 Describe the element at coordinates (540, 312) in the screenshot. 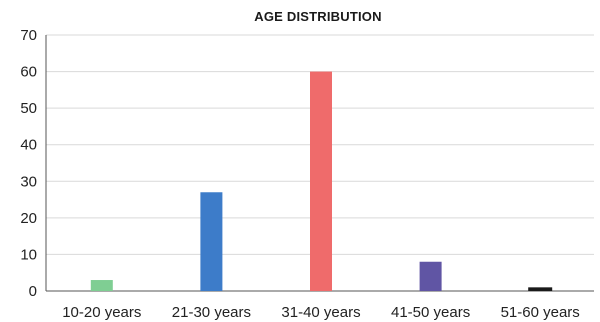

I see `x-category-label: 51-60 years` at that location.